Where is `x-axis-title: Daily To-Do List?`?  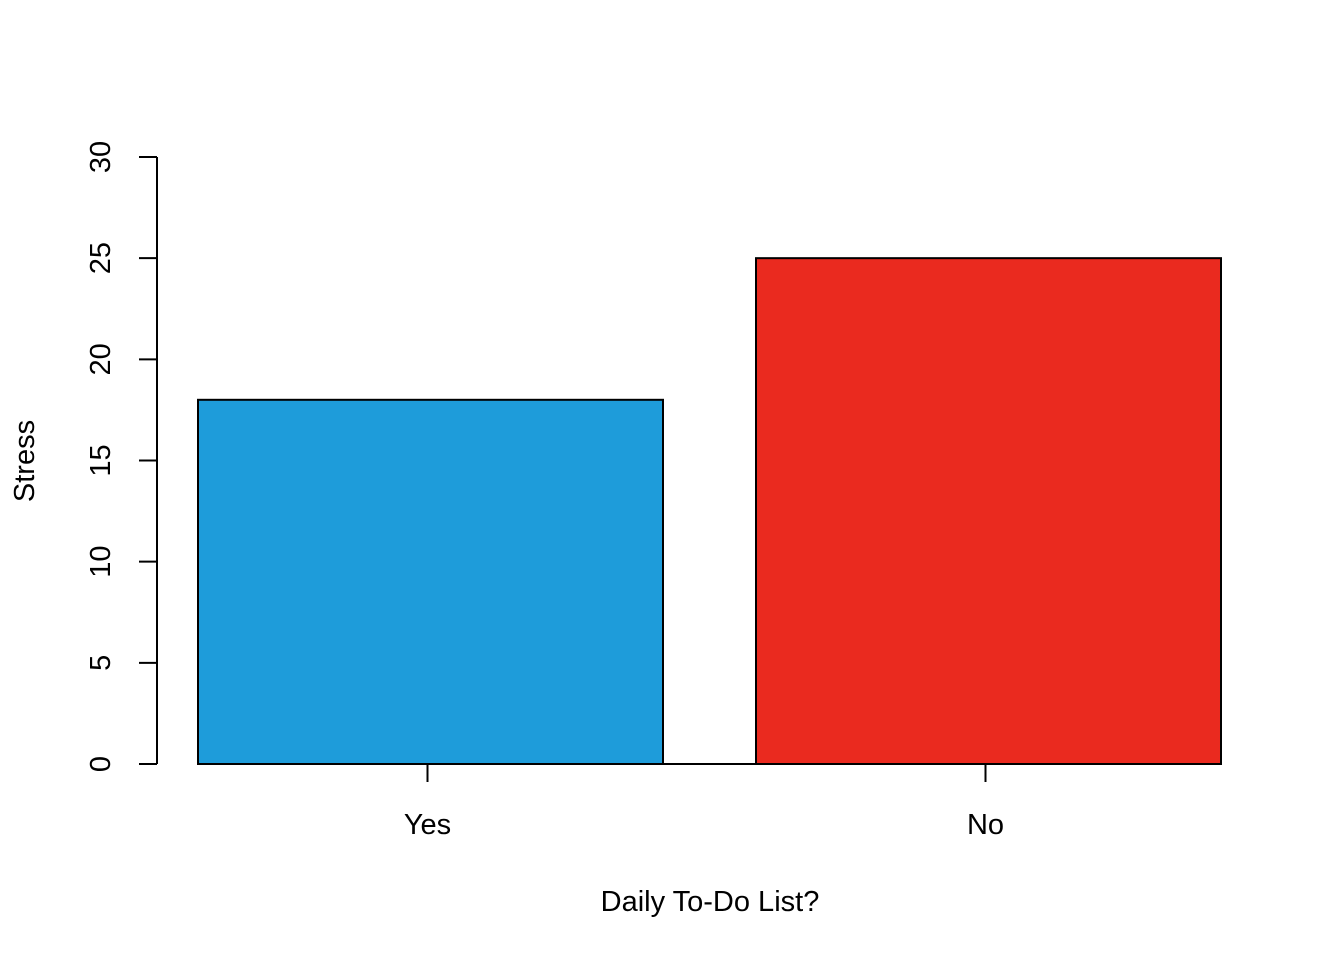 x-axis-title: Daily To-Do List? is located at coordinates (710, 902).